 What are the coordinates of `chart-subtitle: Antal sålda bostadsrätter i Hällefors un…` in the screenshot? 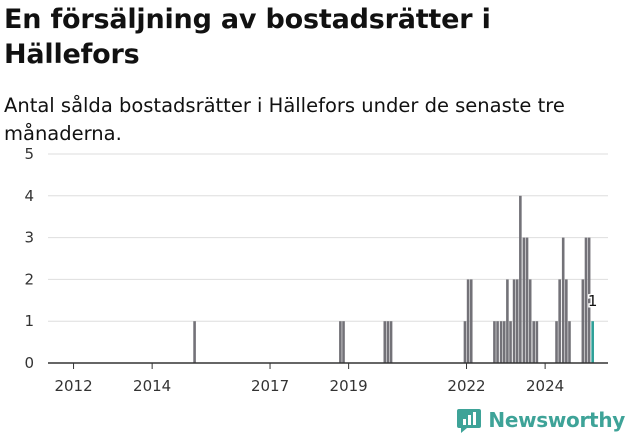 It's located at (284, 119).